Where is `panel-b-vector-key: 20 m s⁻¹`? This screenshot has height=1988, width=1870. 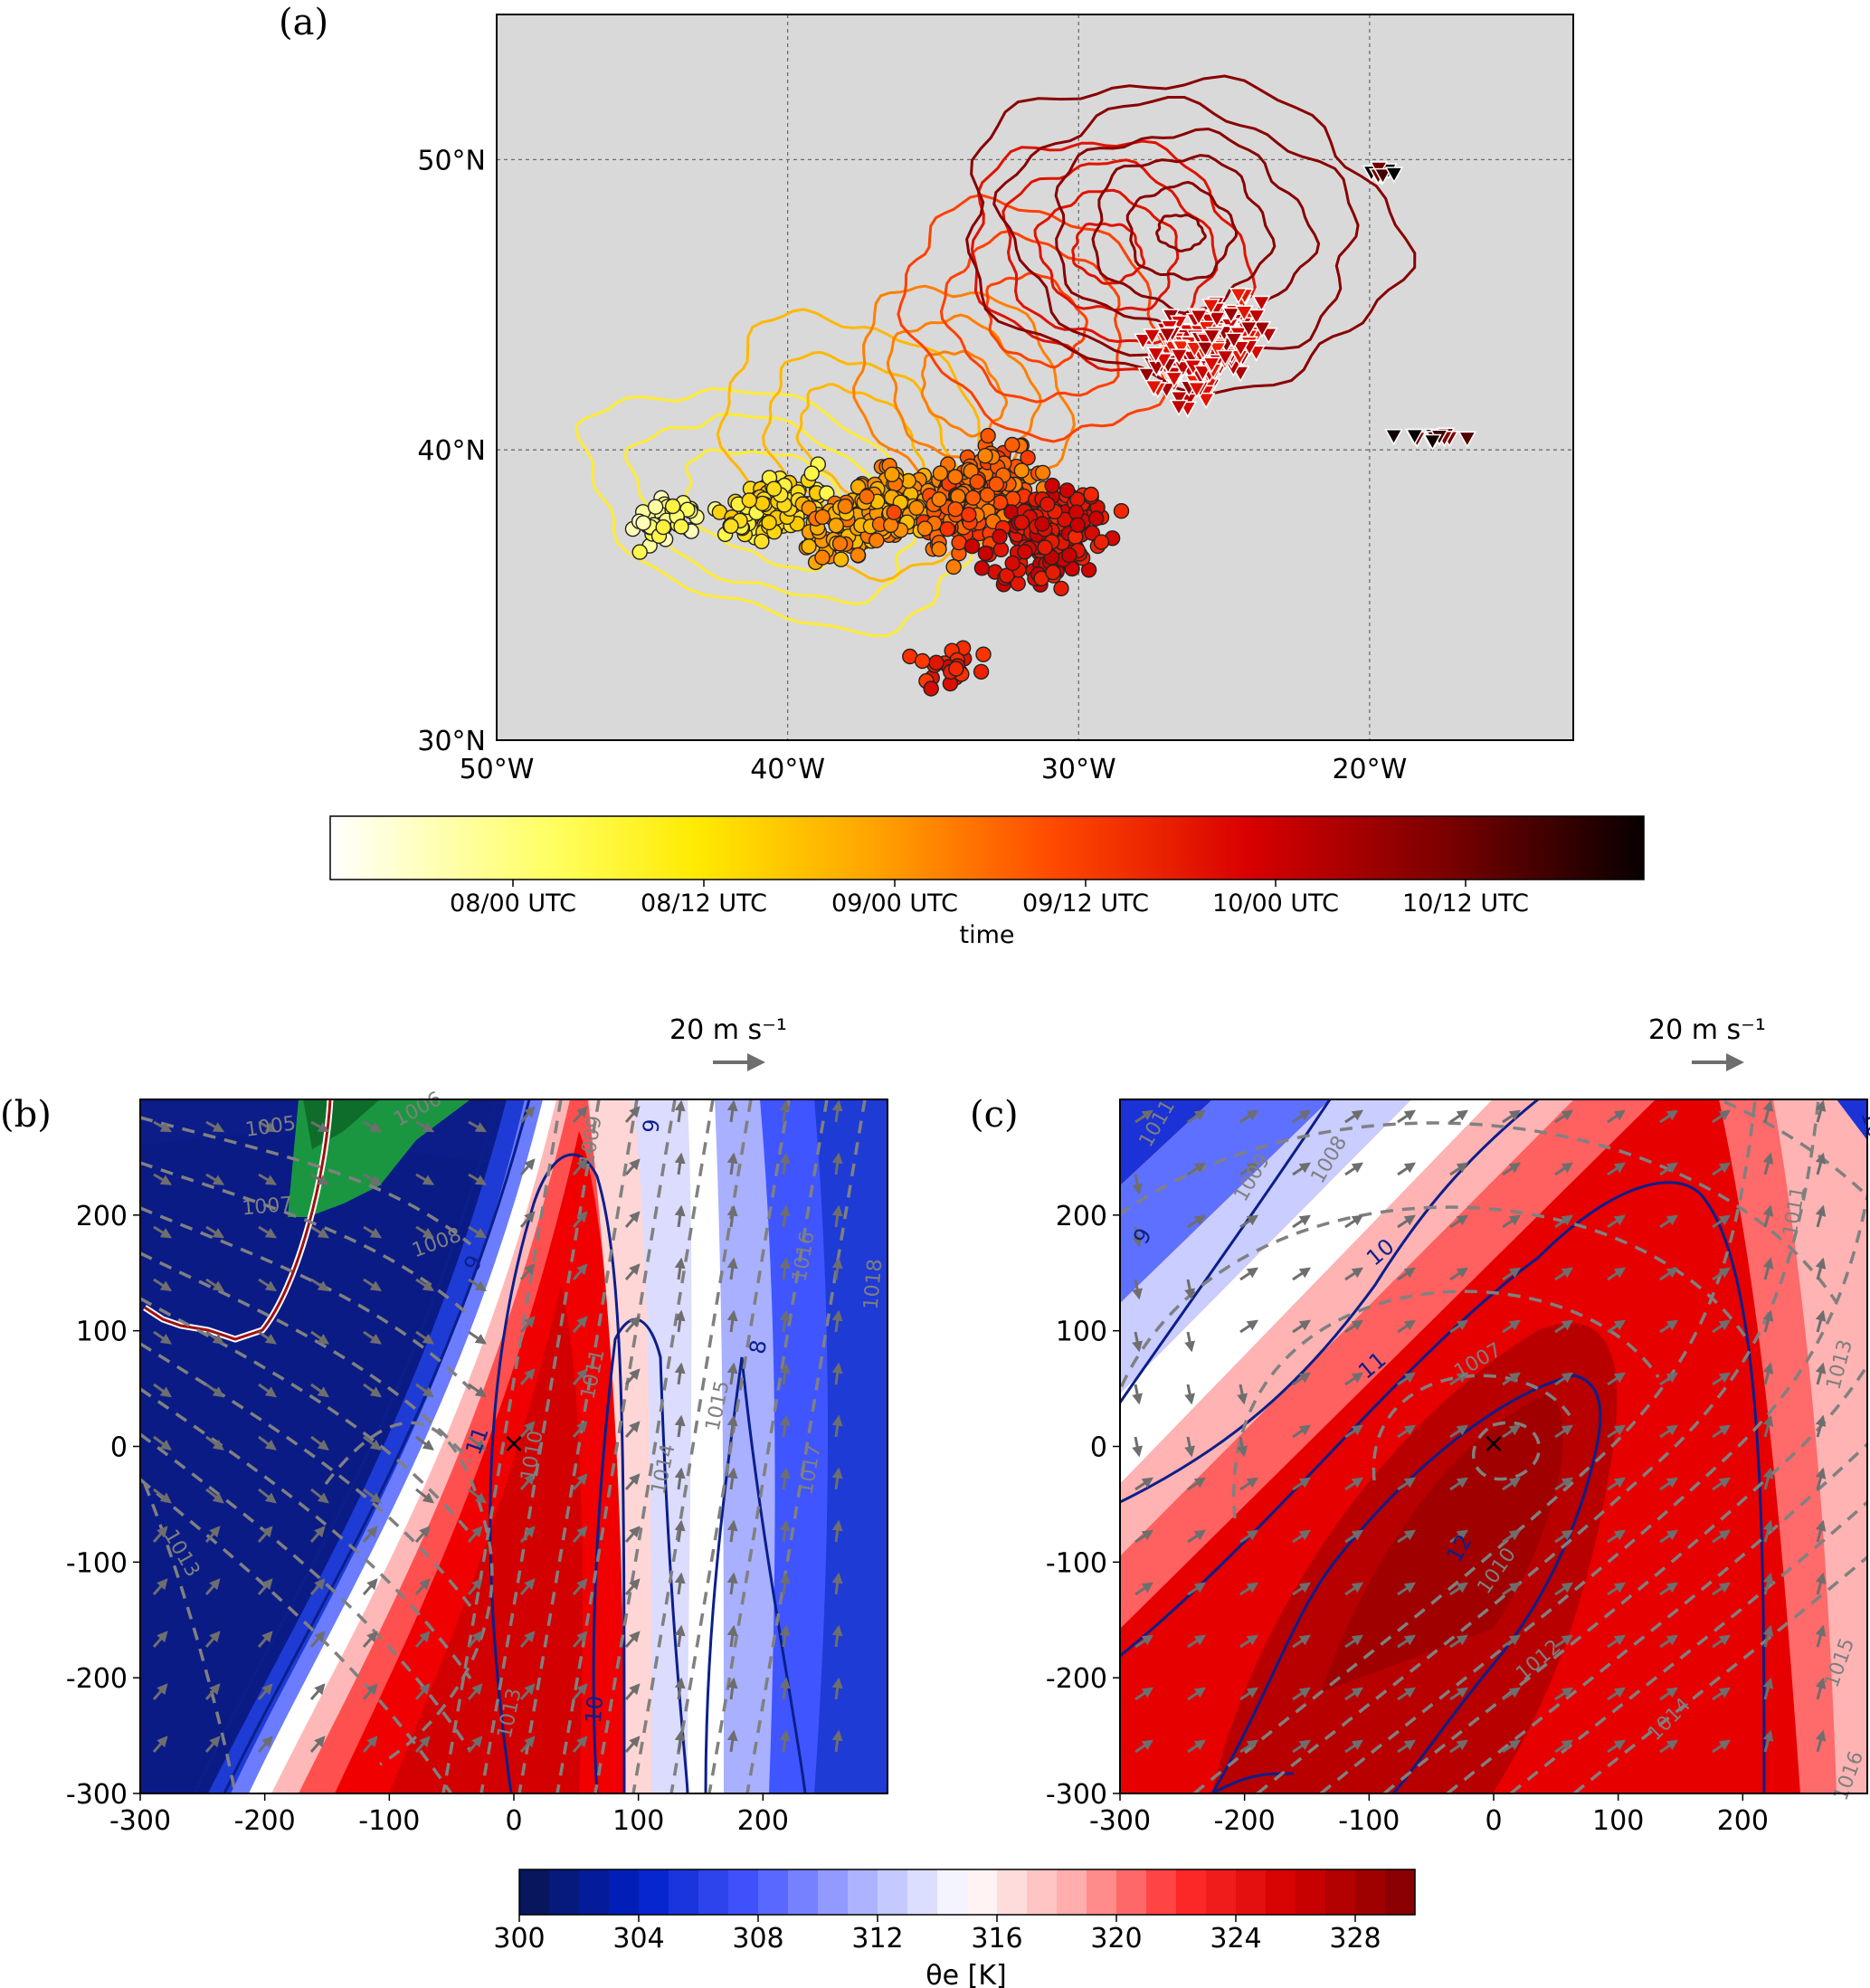
panel-b-vector-key: 20 m s⁻¹ is located at coordinates (728, 1030).